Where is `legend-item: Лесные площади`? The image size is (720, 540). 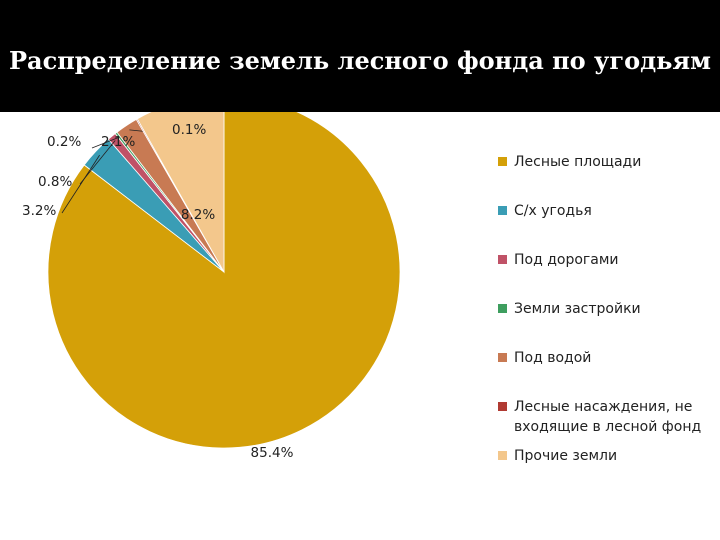
legend-item: Лесные площади is located at coordinates (606, 162).